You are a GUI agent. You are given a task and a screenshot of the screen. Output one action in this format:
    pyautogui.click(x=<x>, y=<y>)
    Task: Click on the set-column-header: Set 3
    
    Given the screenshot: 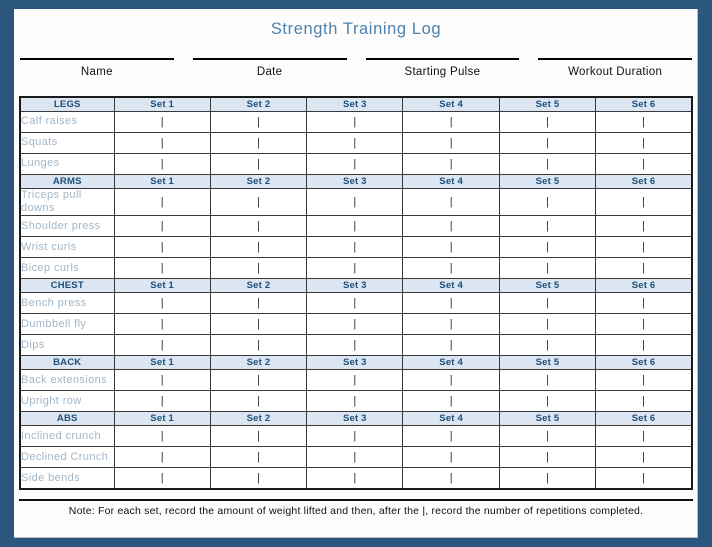 What is the action you would take?
    pyautogui.click(x=355, y=181)
    